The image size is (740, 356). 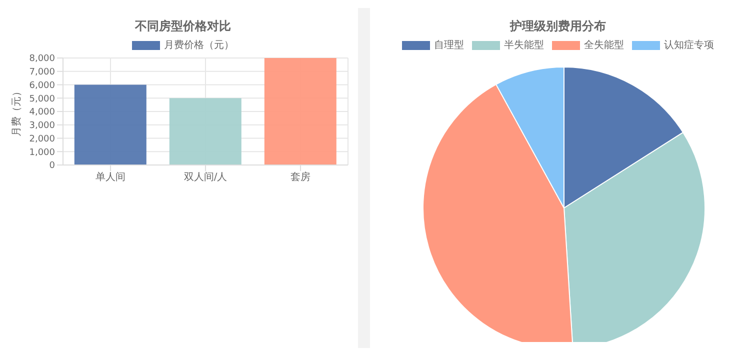 I want to click on y-tick-label: 5,000, so click(x=42, y=99).